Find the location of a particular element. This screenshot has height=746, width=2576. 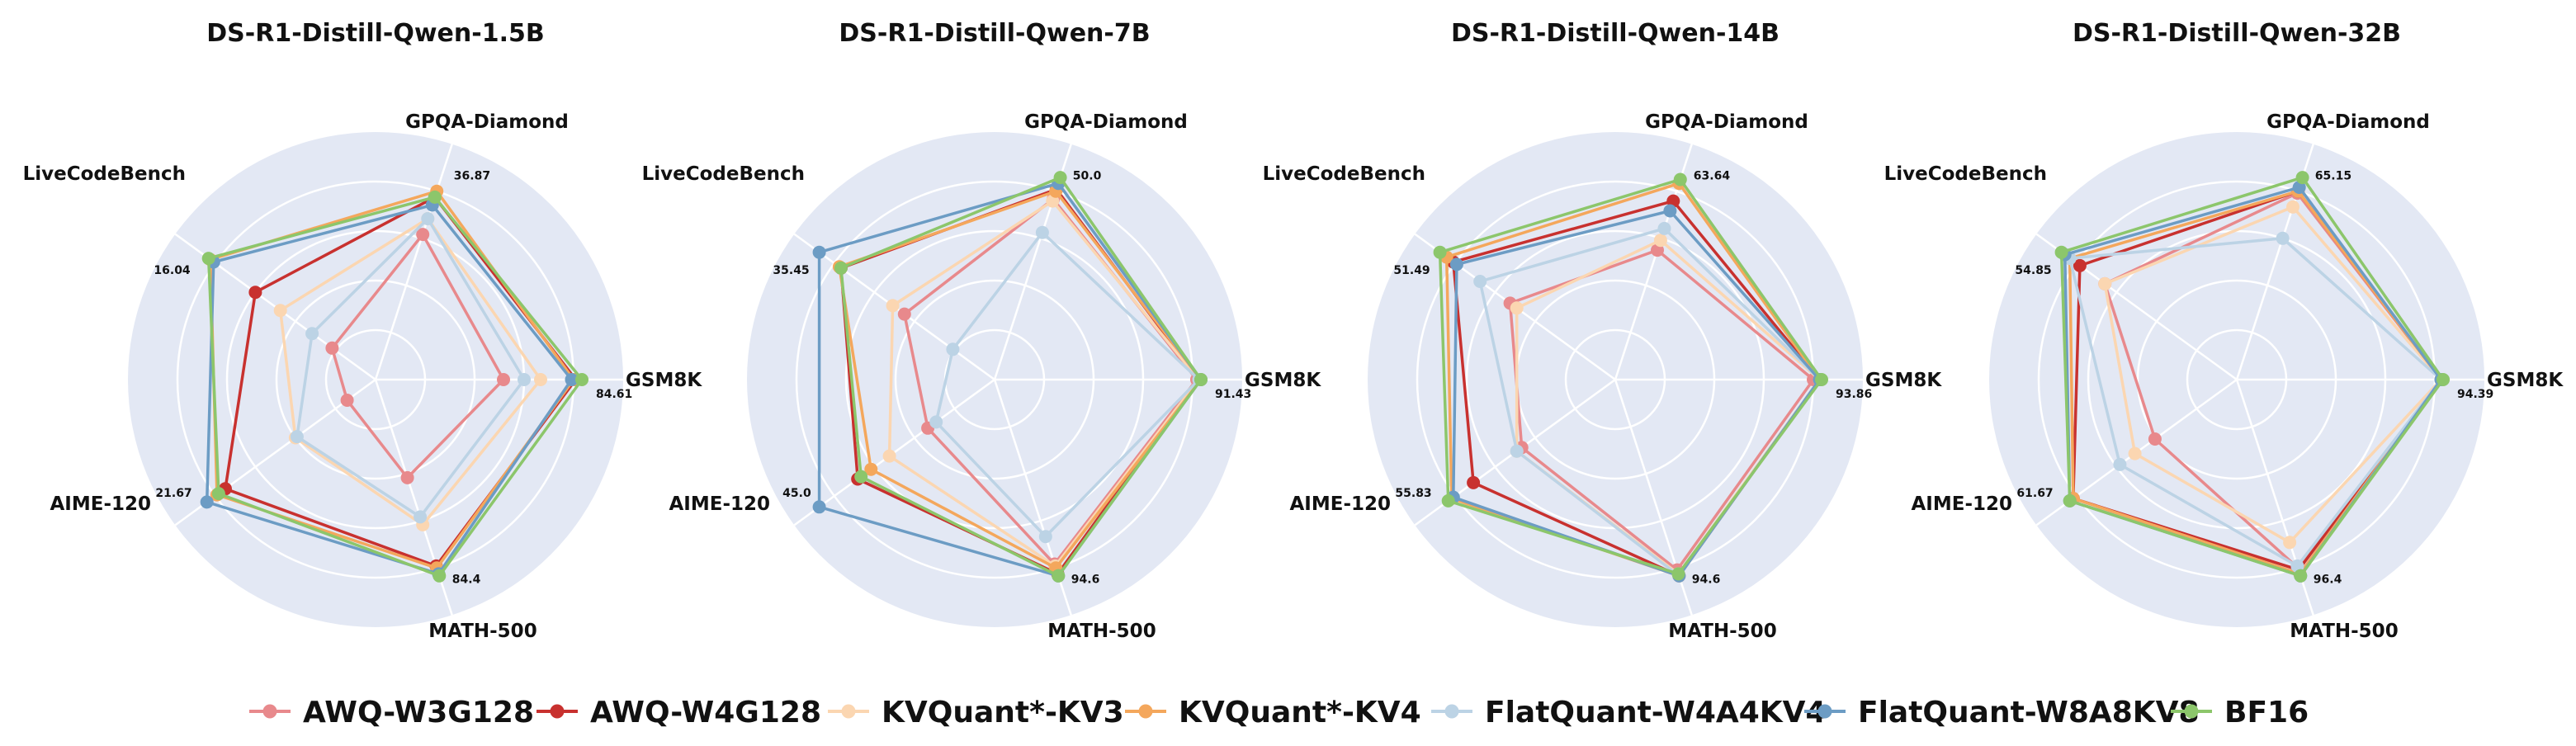

legend-label: AWQ-W4G128 is located at coordinates (705, 712).